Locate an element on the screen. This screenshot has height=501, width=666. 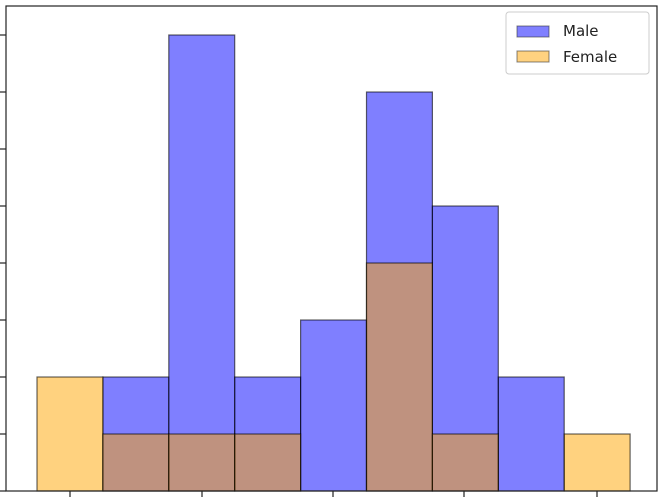
x-axis-ticks is located at coordinates (333, 494).